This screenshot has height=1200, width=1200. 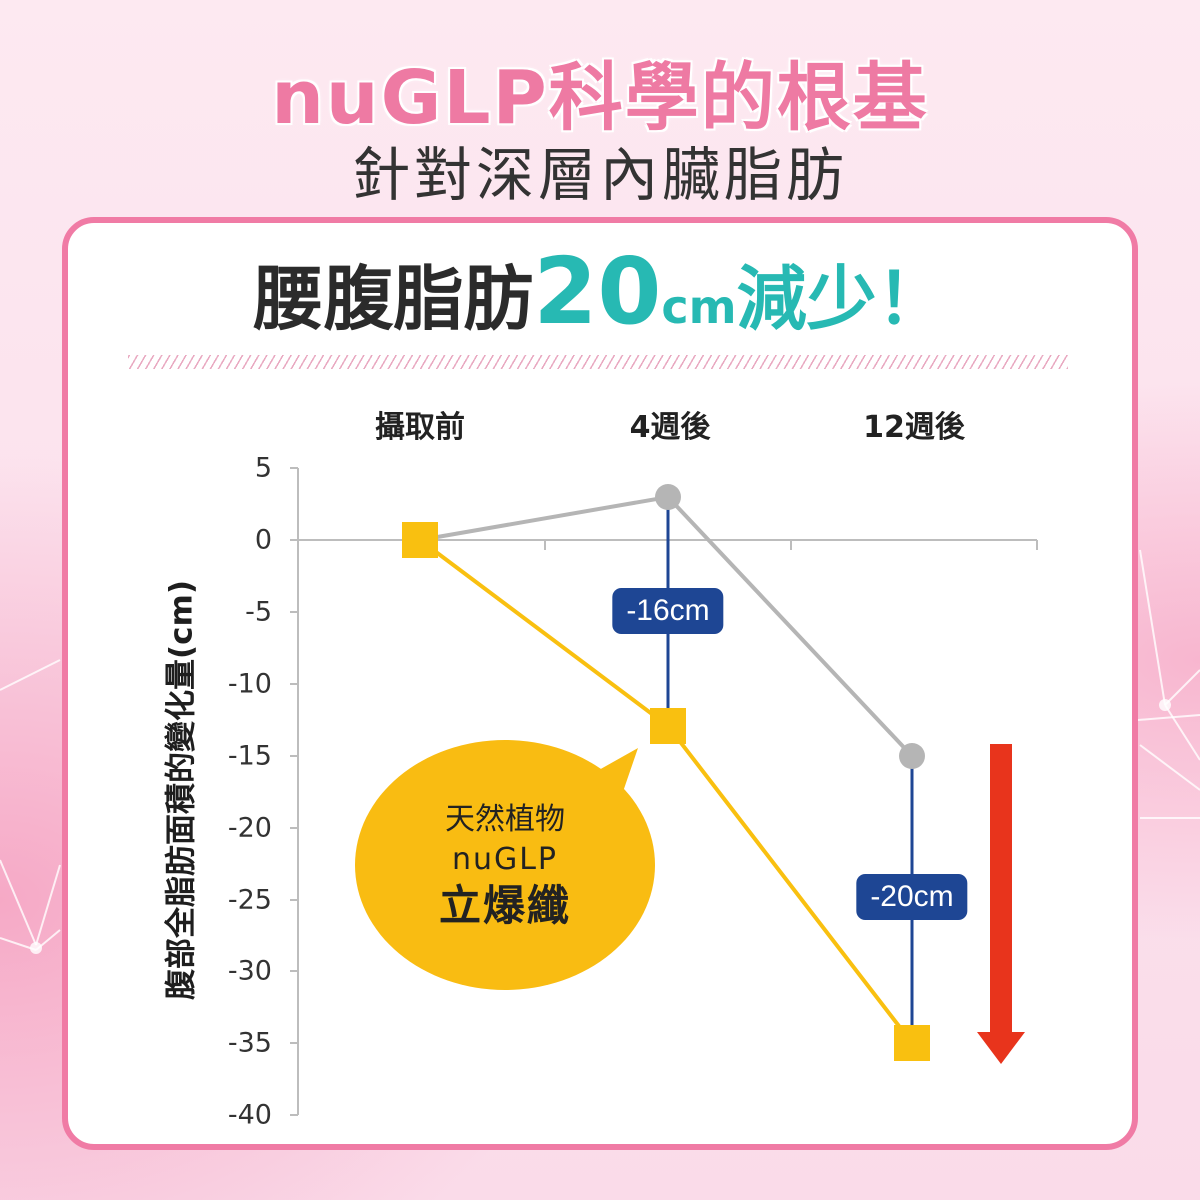 I want to click on y-tick-label: 0, so click(x=263, y=540).